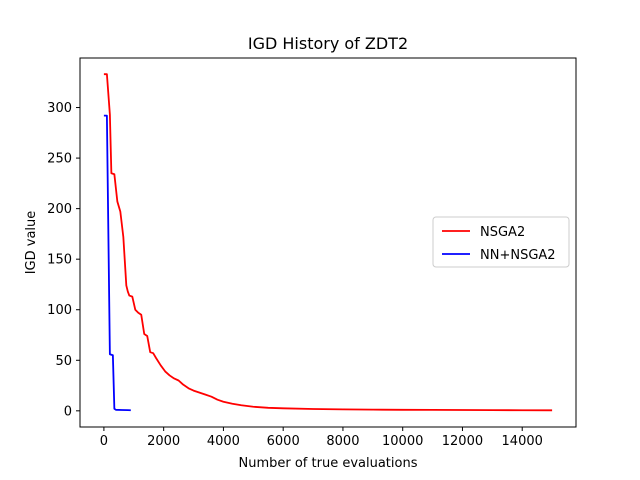 The height and width of the screenshot is (480, 640). Describe the element at coordinates (59, 209) in the screenshot. I see `y-tick-label: 200` at that location.